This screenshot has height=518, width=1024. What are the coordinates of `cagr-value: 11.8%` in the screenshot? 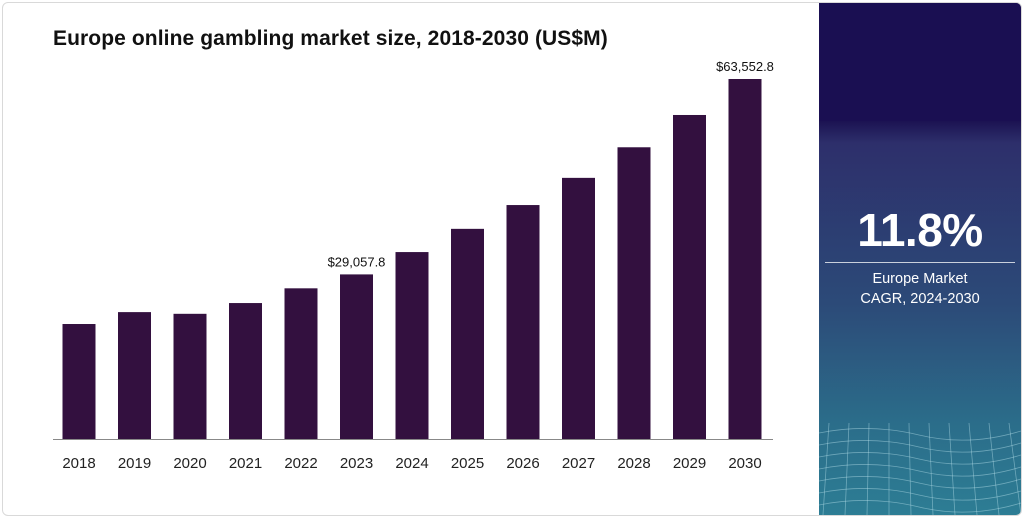 It's located at (920, 230).